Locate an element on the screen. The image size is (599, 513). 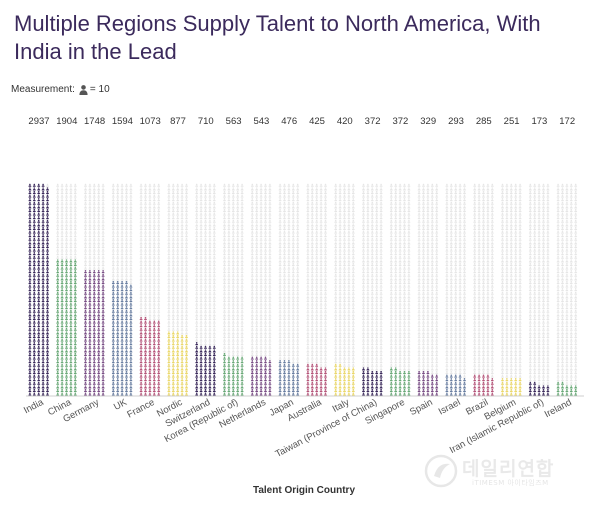
value-label: 420 is located at coordinates (345, 121).